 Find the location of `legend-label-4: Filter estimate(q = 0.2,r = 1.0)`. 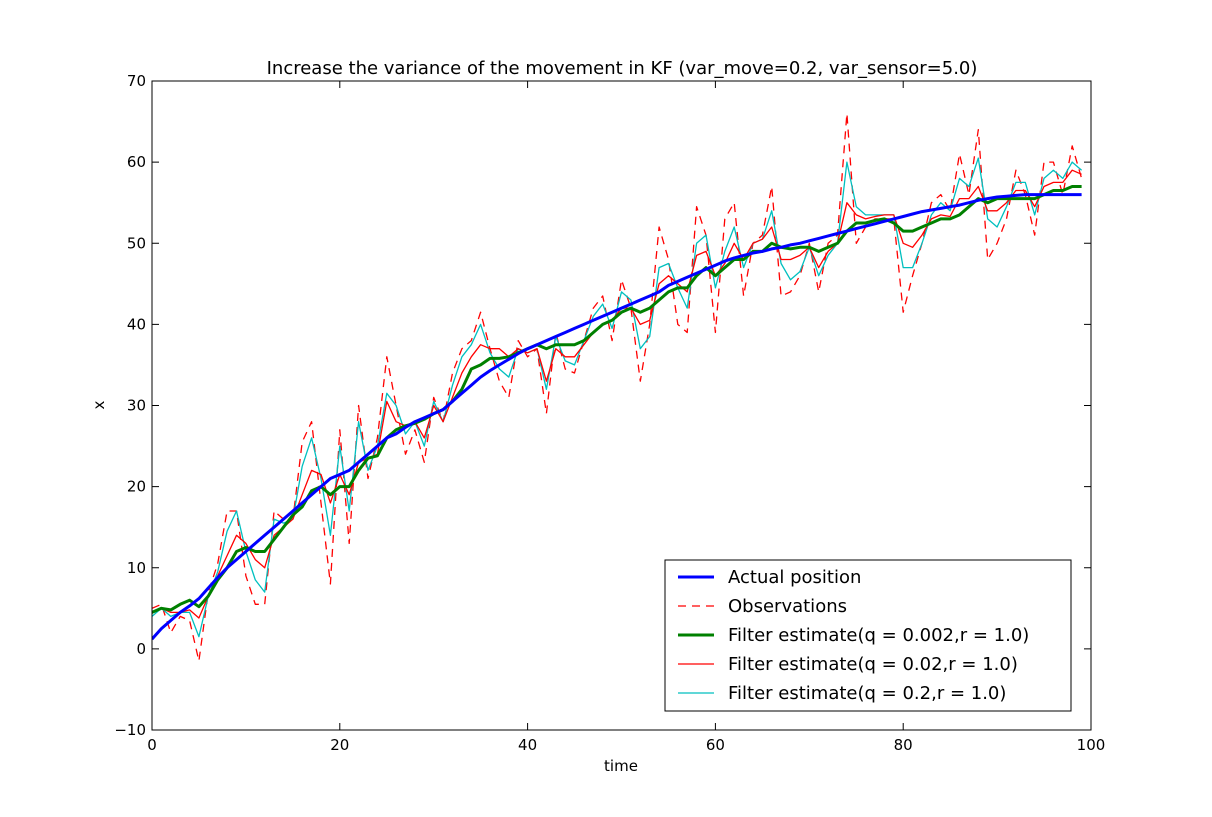

legend-label-4: Filter estimate(q = 0.2,r = 1.0) is located at coordinates (867, 693).